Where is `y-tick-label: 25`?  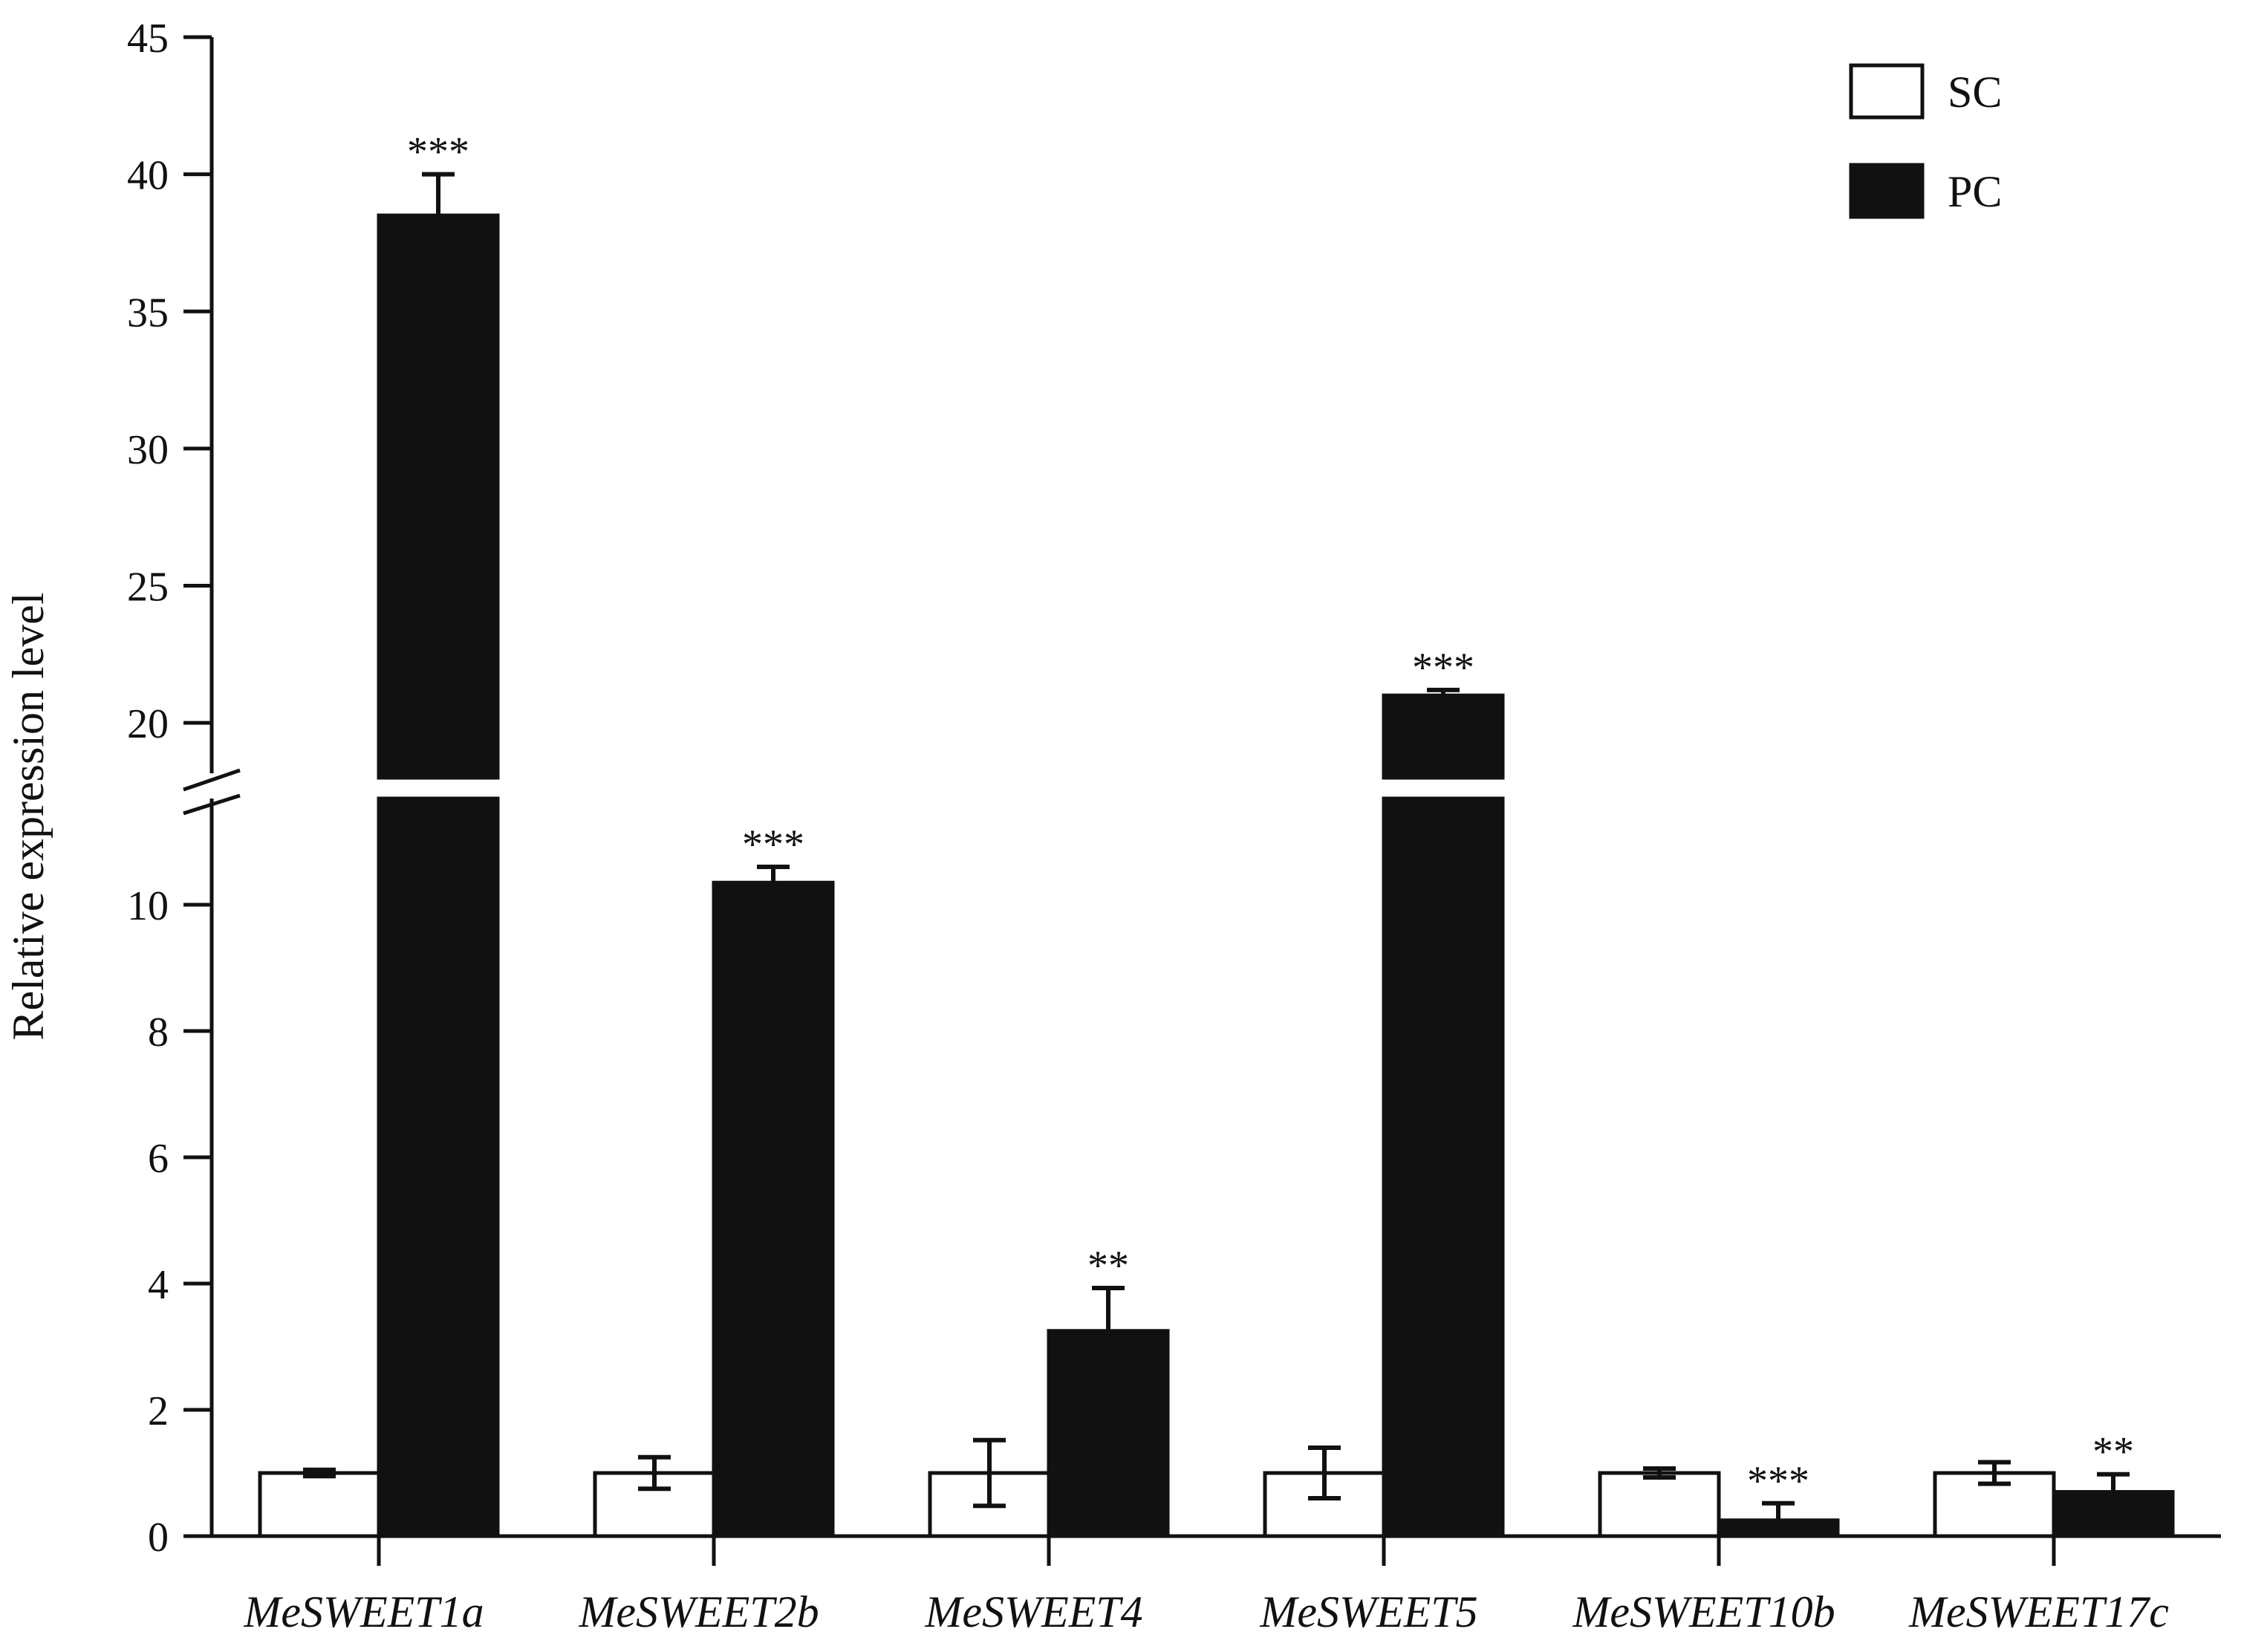 y-tick-label: 25 is located at coordinates (148, 588).